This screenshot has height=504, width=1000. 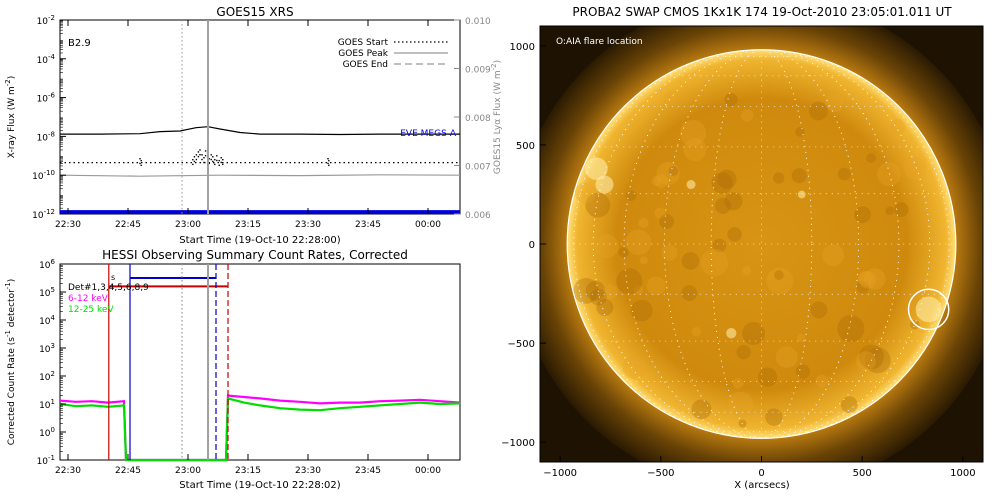 What do you see at coordinates (660, 473) in the screenshot?
I see `swap-xtick-label: −500` at bounding box center [660, 473].